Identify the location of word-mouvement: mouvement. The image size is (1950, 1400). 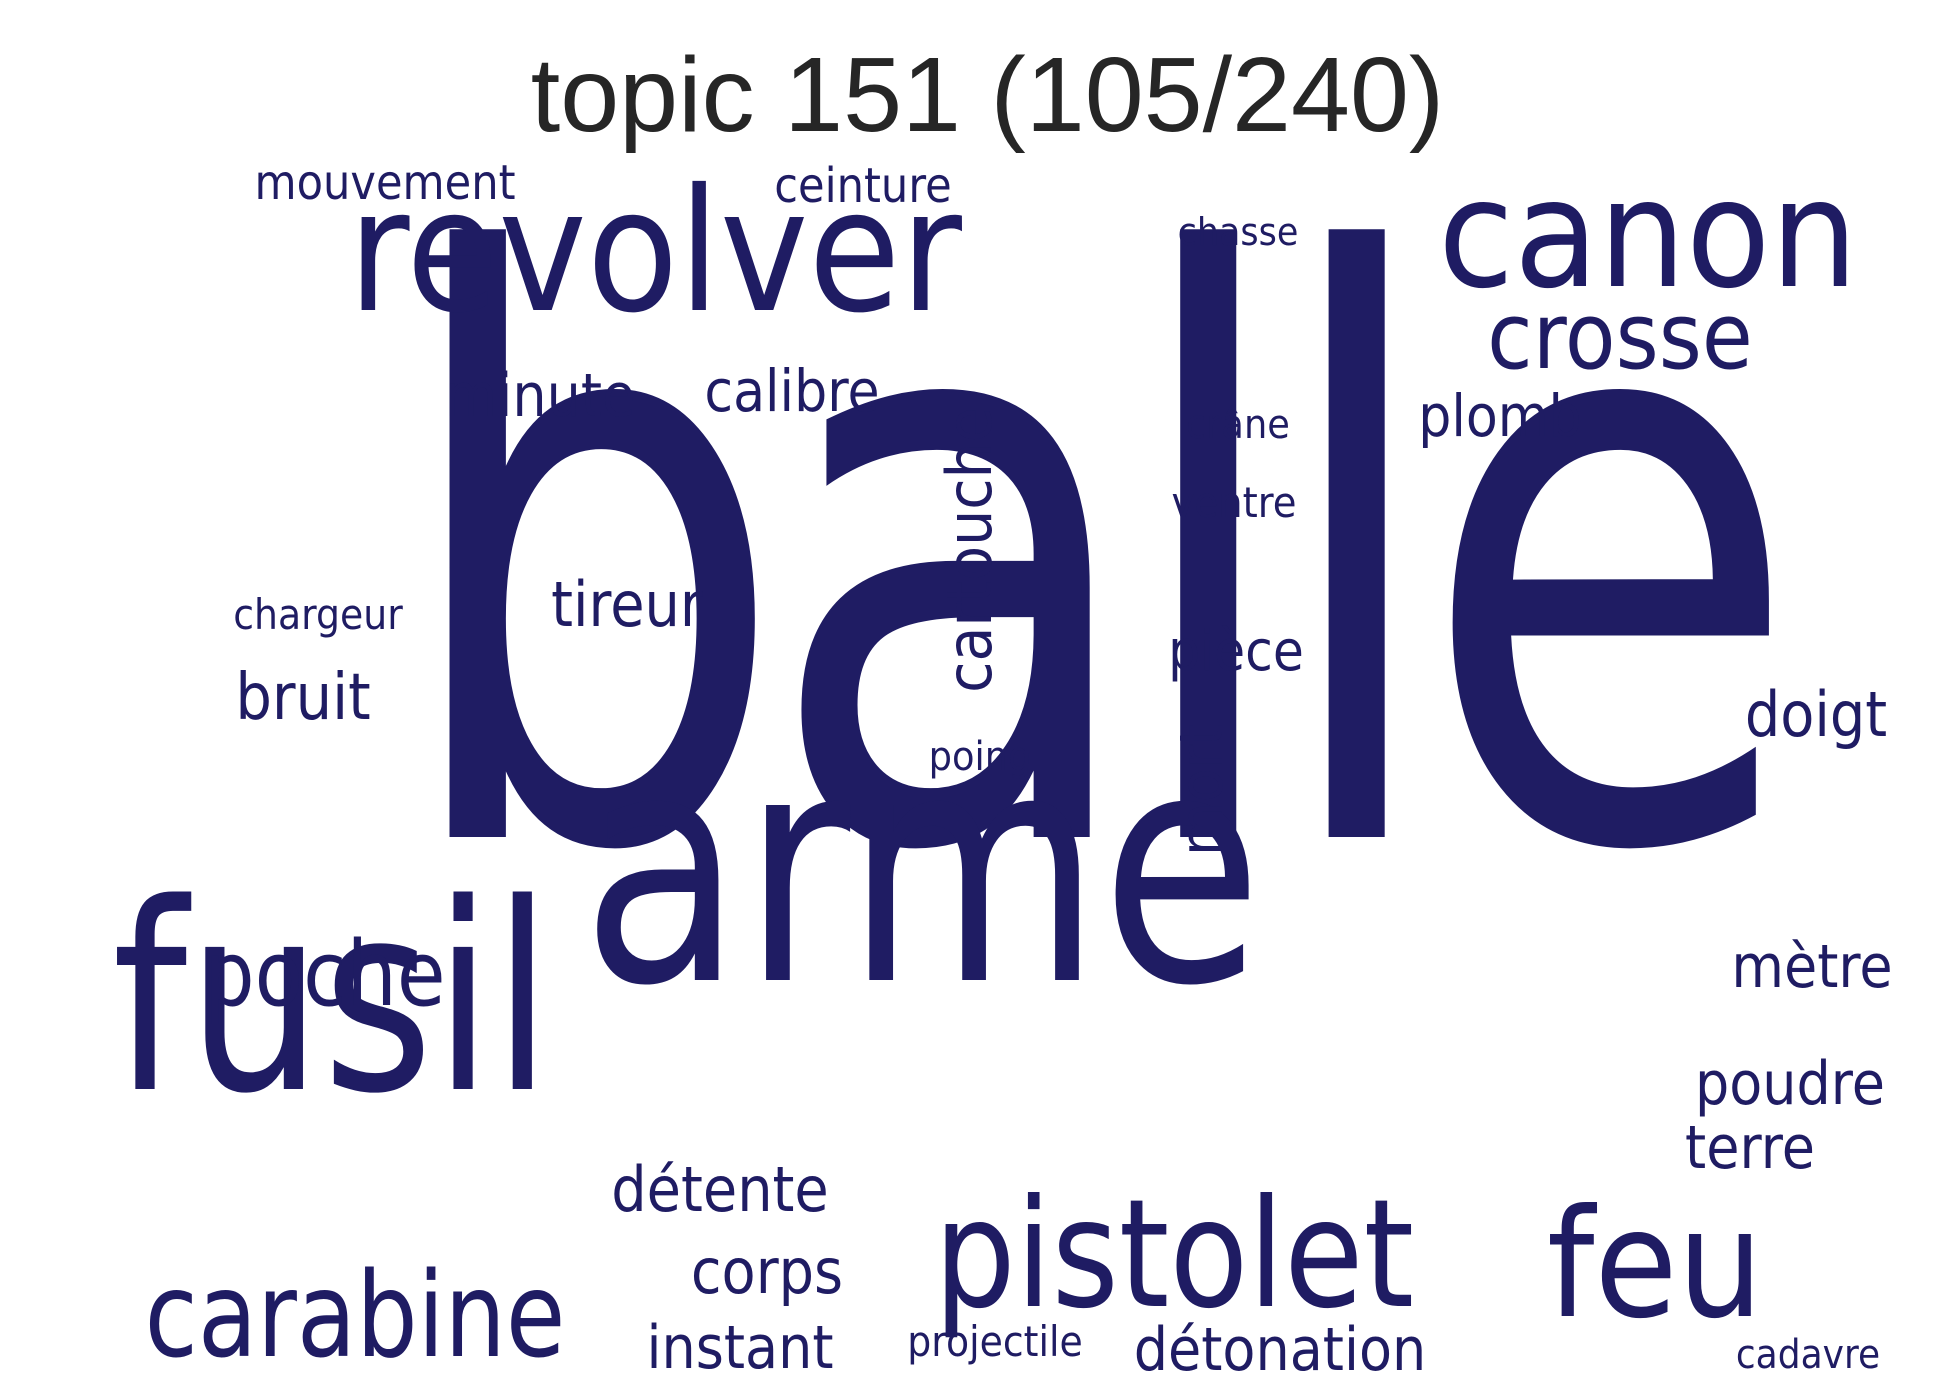
(385, 183).